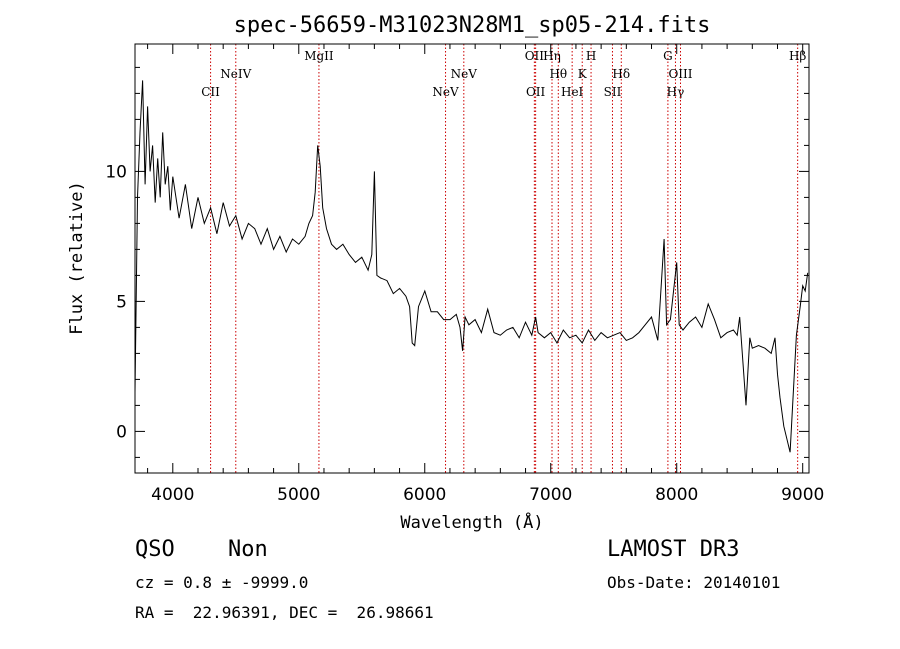 The width and height of the screenshot is (900, 649). Describe the element at coordinates (424, 495) in the screenshot. I see `x-tick-label: 6000` at that location.